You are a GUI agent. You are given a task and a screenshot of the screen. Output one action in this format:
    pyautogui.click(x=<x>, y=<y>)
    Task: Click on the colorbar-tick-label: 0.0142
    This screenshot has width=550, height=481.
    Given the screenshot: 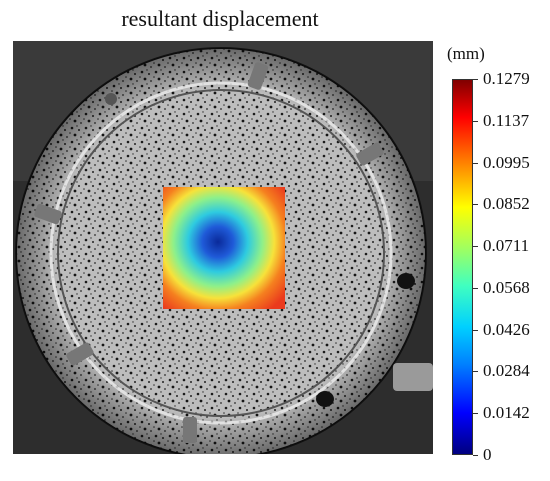 What is the action you would take?
    pyautogui.click(x=506, y=413)
    